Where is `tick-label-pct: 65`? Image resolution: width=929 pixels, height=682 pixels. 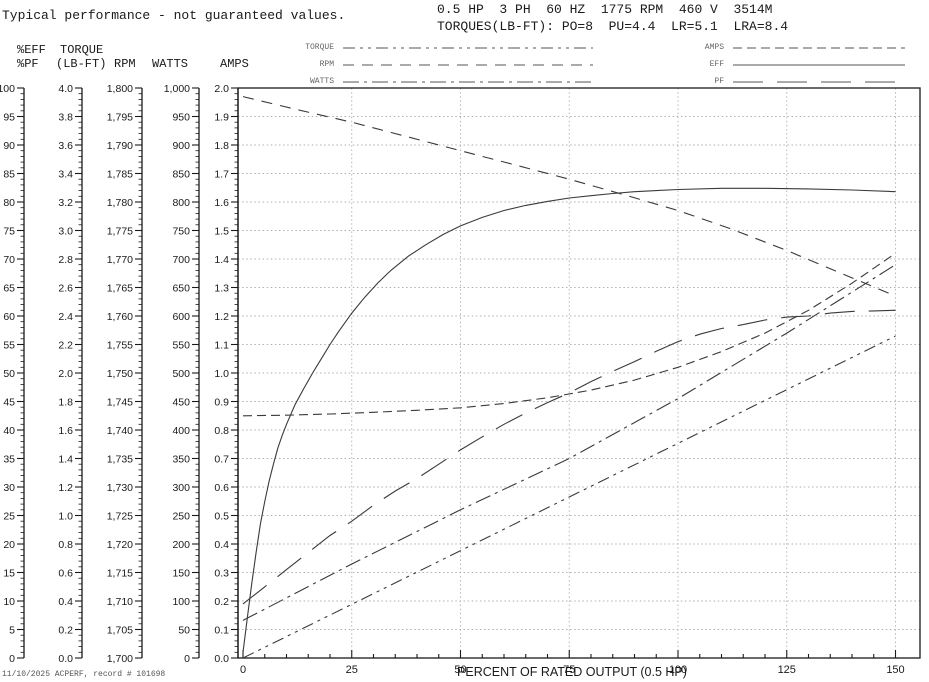 tick-label-pct: 65 is located at coordinates (9, 289).